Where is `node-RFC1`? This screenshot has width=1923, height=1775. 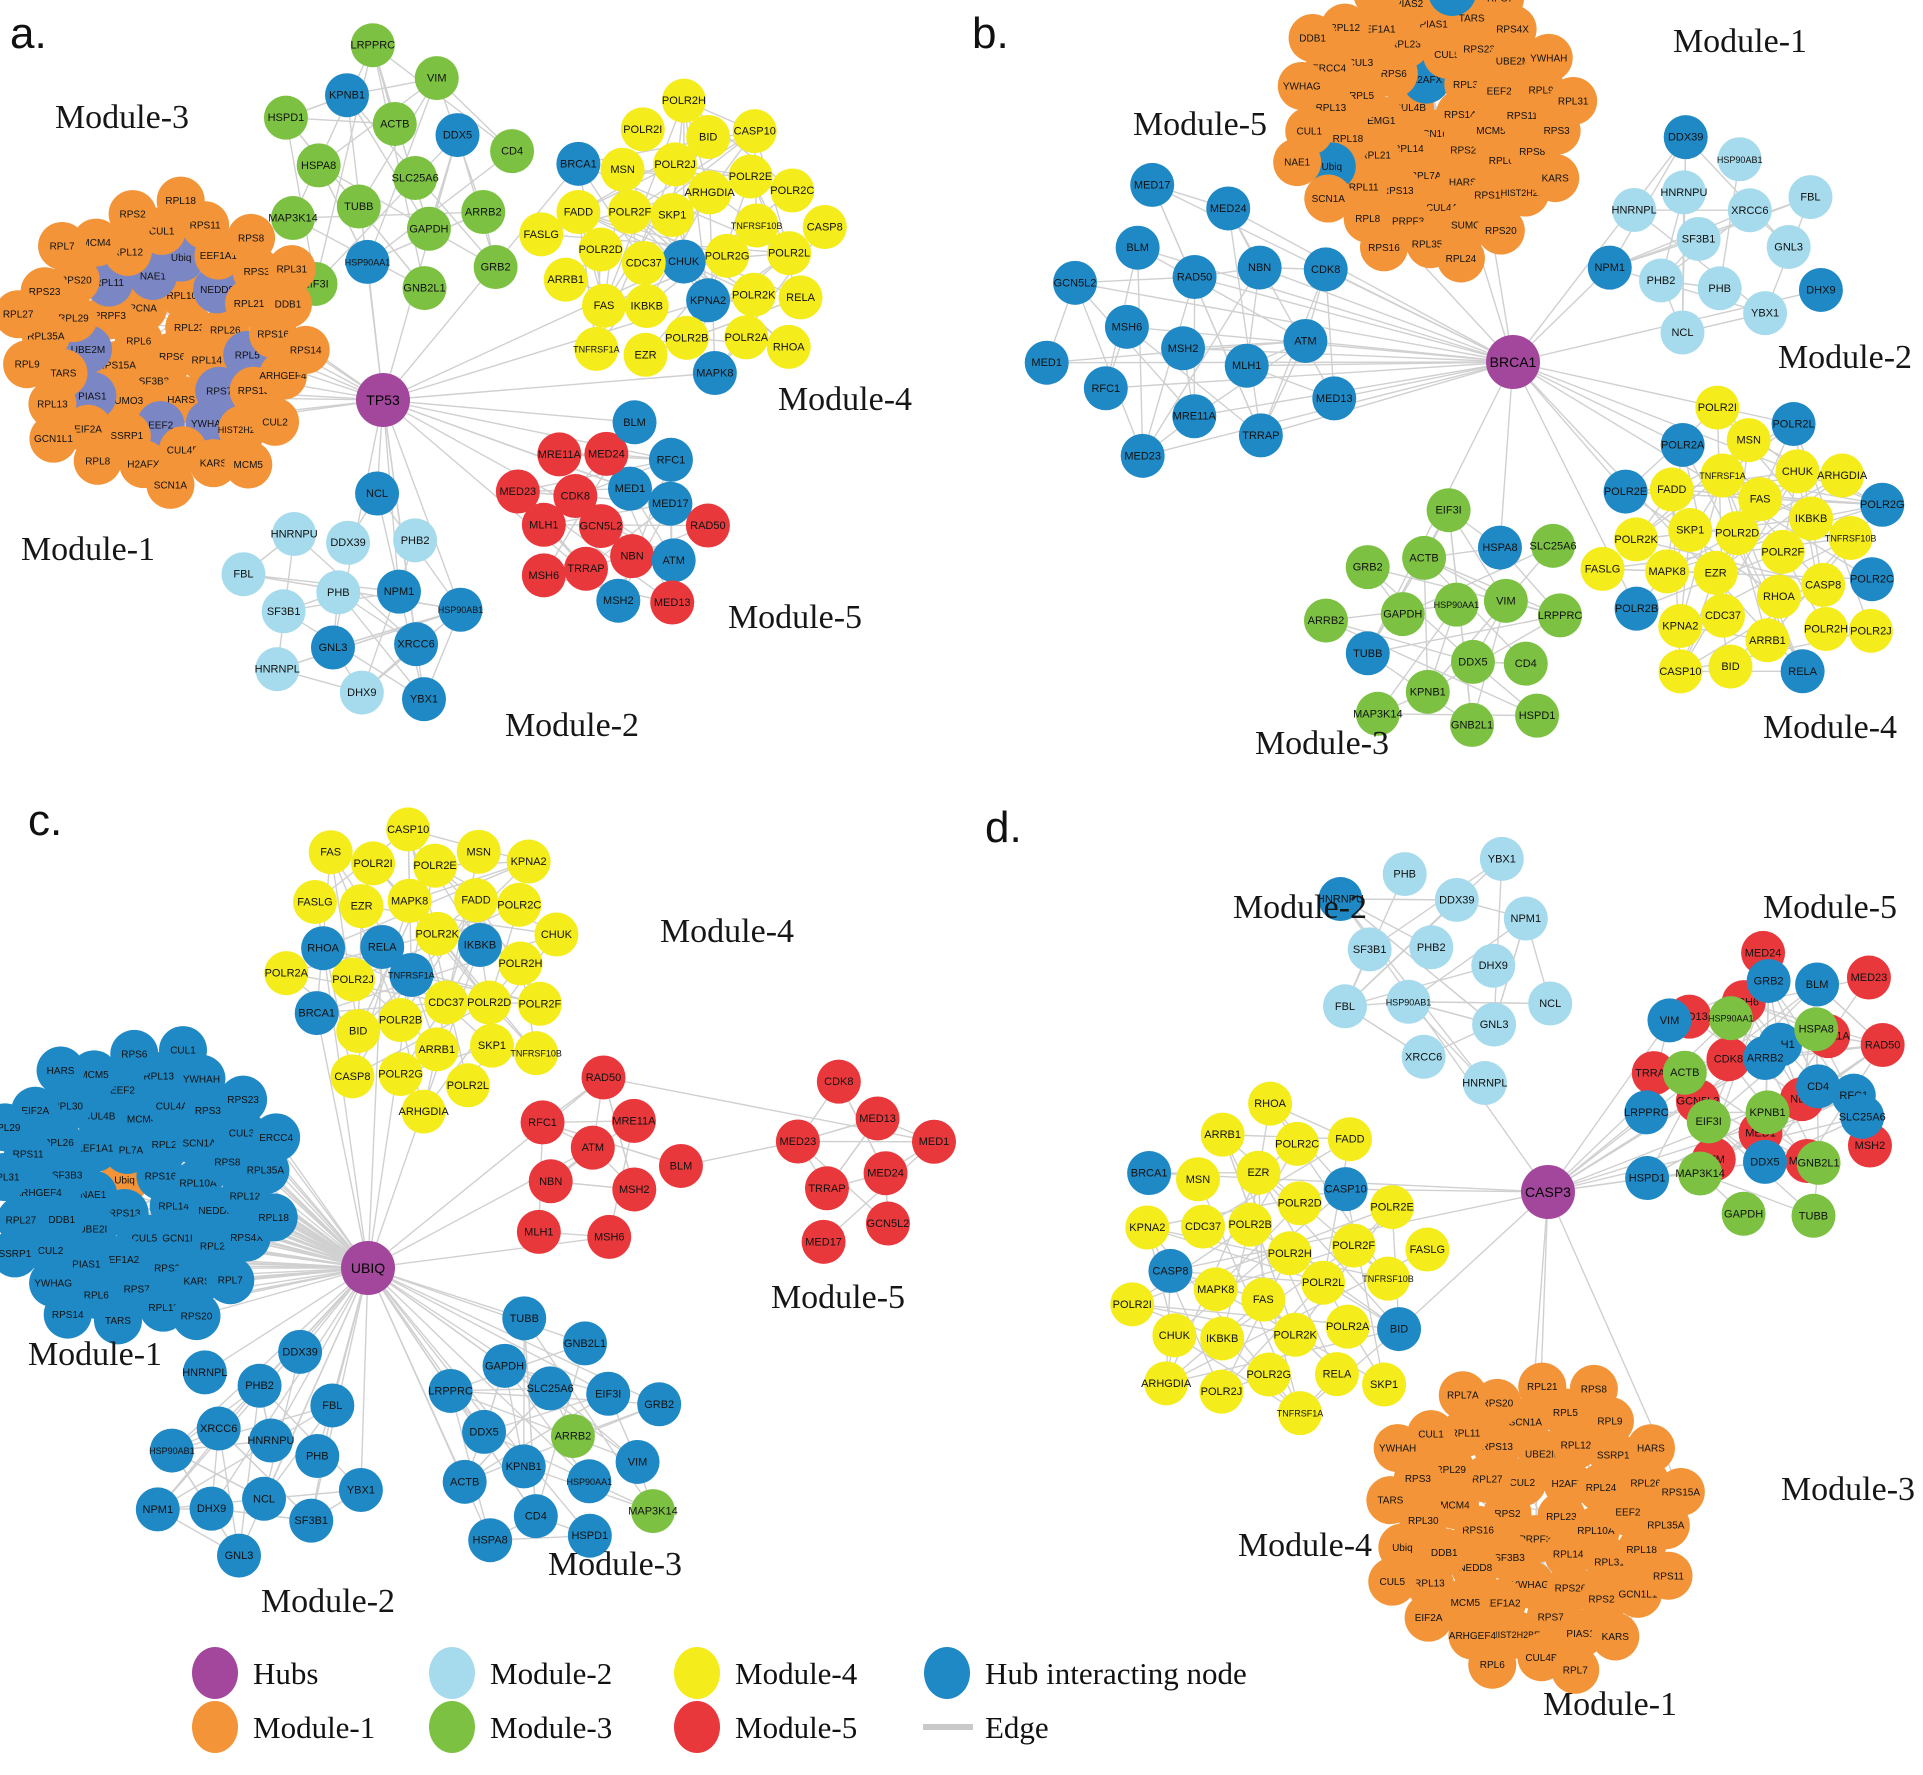 node-RFC1 is located at coordinates (1105, 388).